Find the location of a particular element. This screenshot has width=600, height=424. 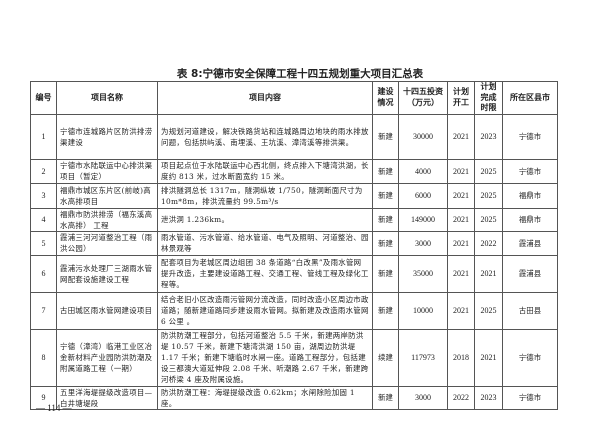

project-name: 宁德（漳湾）临港工业区冶金新材料产业园防洪防潮及附属道路工程（一期） is located at coordinates (107, 357).